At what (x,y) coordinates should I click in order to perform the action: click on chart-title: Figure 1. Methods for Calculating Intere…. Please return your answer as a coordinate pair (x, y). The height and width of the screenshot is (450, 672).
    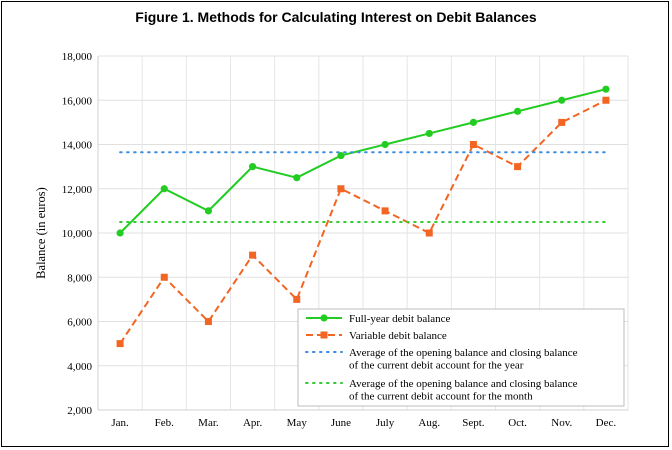
    Looking at the image, I should click on (336, 17).